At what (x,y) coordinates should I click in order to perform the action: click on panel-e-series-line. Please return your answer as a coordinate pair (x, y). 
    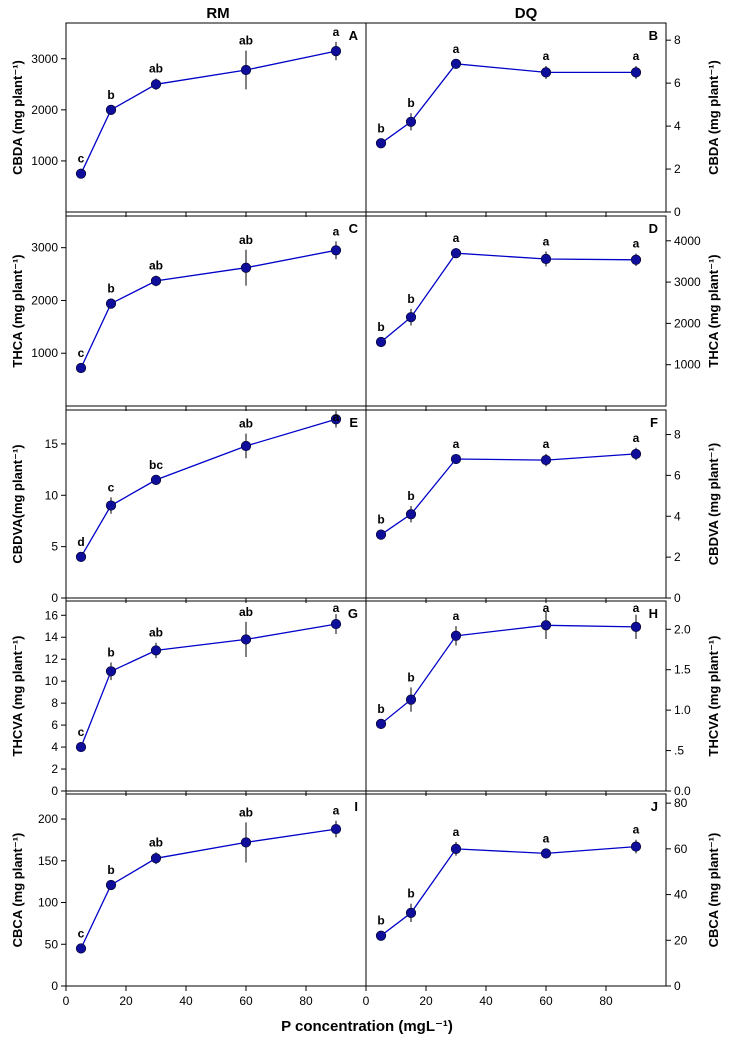
    Looking at the image, I should click on (208, 488).